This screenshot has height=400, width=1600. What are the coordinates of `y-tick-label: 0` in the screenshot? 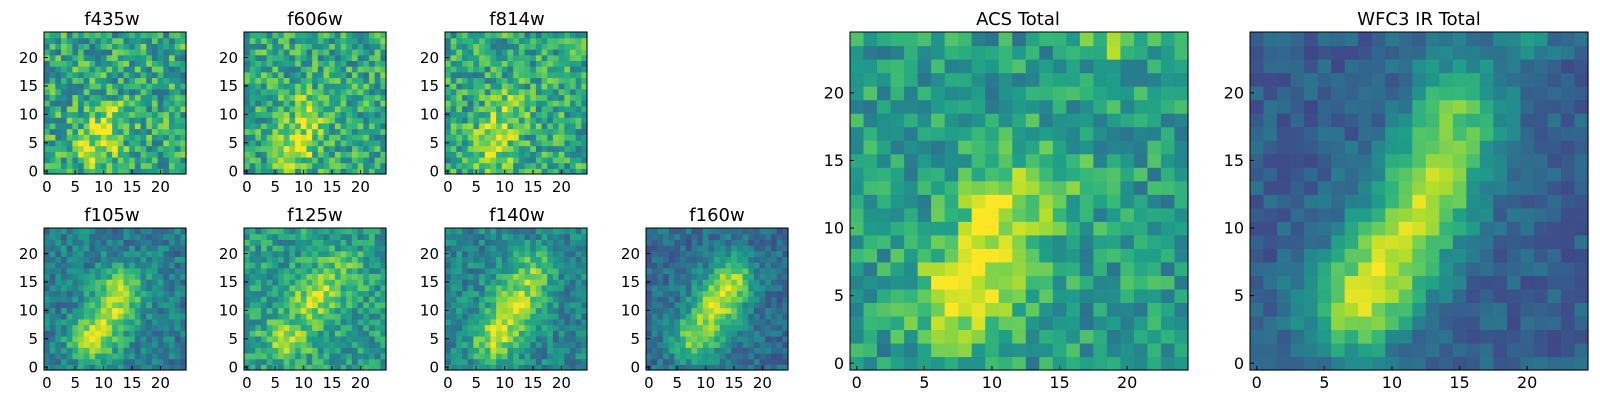 It's located at (33, 171).